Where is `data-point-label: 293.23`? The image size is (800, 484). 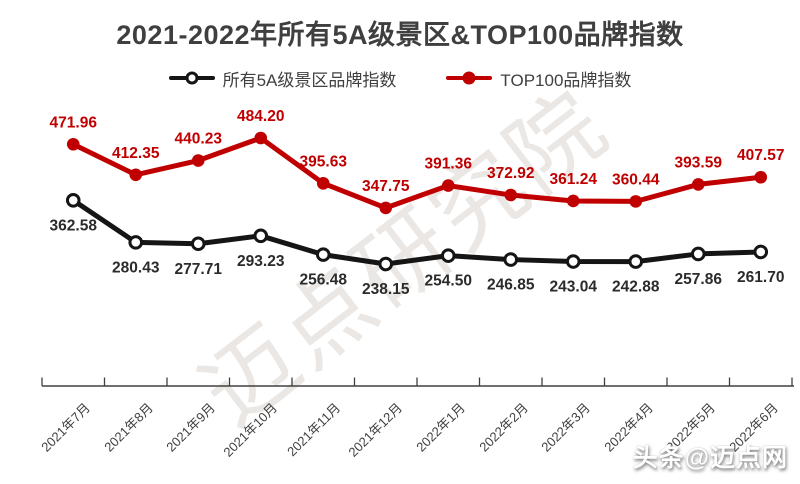
data-point-label: 293.23 is located at coordinates (261, 261).